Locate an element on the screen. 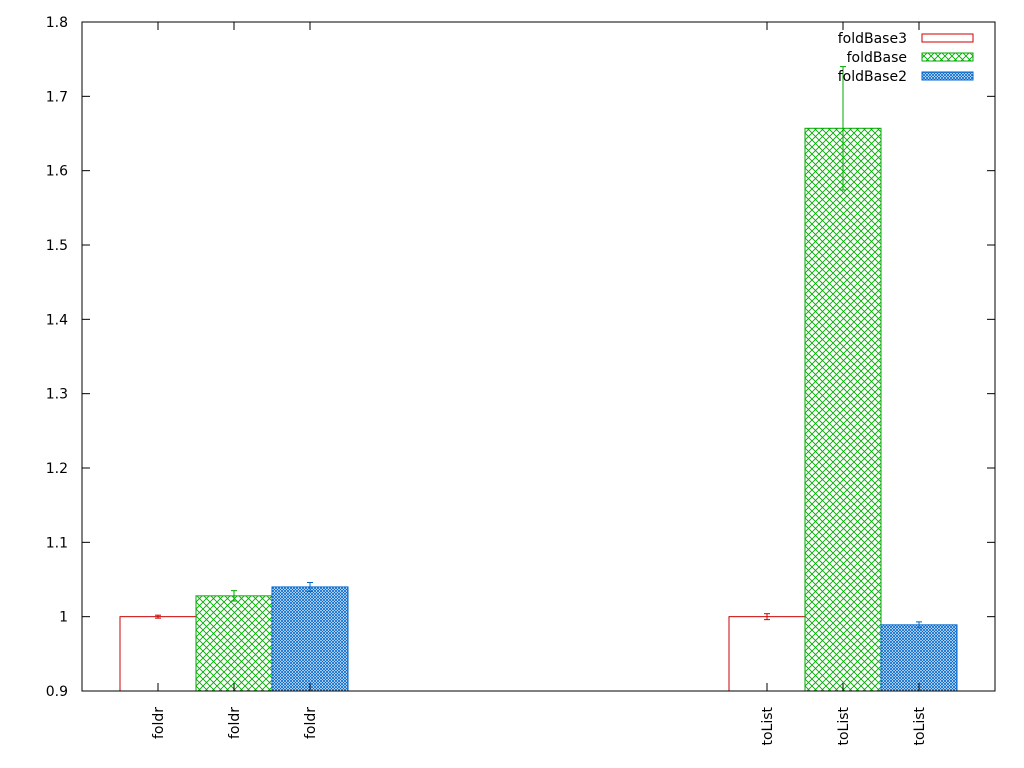 The height and width of the screenshot is (768, 1024). legend-label: foldBase is located at coordinates (877, 58).